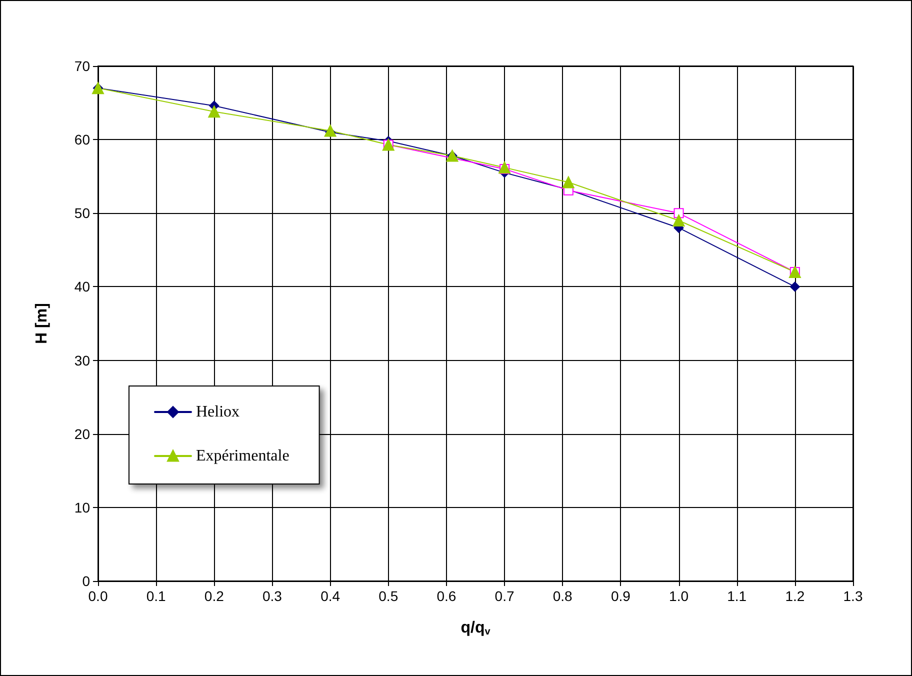 This screenshot has width=912, height=676. I want to click on x-tick-label: 0.5, so click(388, 596).